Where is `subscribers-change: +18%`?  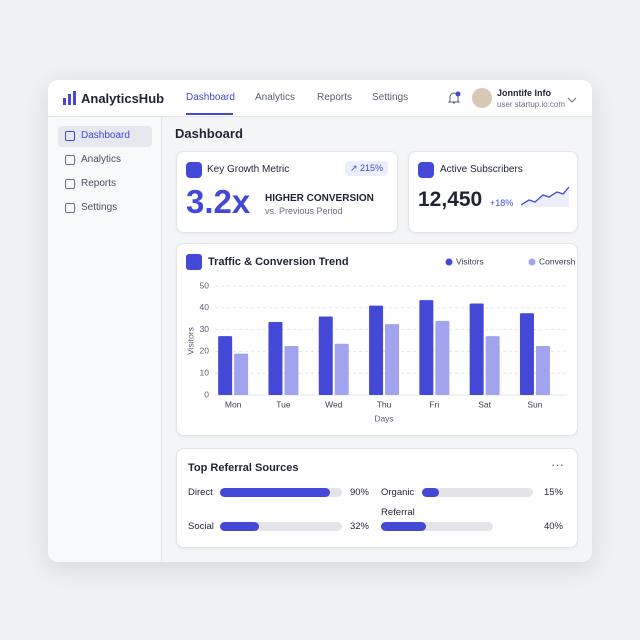
subscribers-change: +18% is located at coordinates (502, 203).